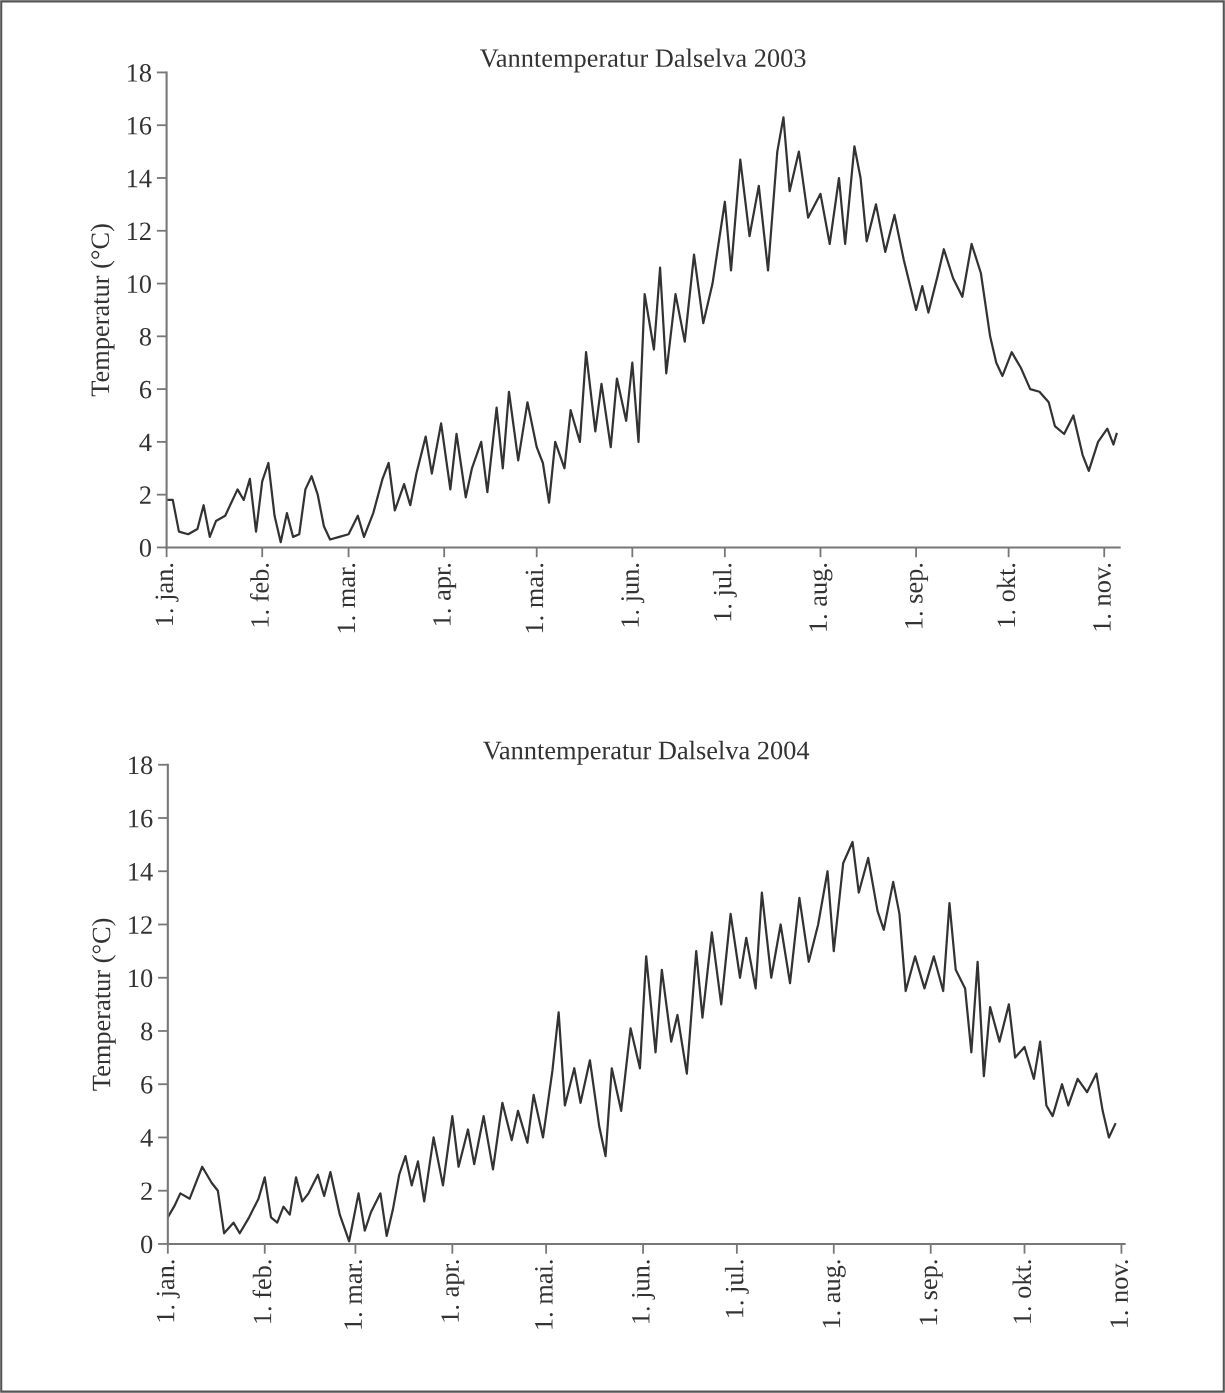 The height and width of the screenshot is (1393, 1225). I want to click on chart-title: Vanntemperatur Dalselva 2003, so click(643, 60).